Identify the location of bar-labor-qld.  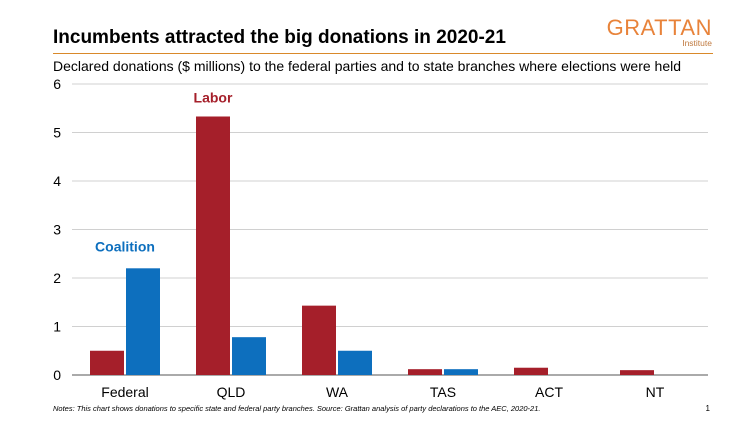
(213, 246).